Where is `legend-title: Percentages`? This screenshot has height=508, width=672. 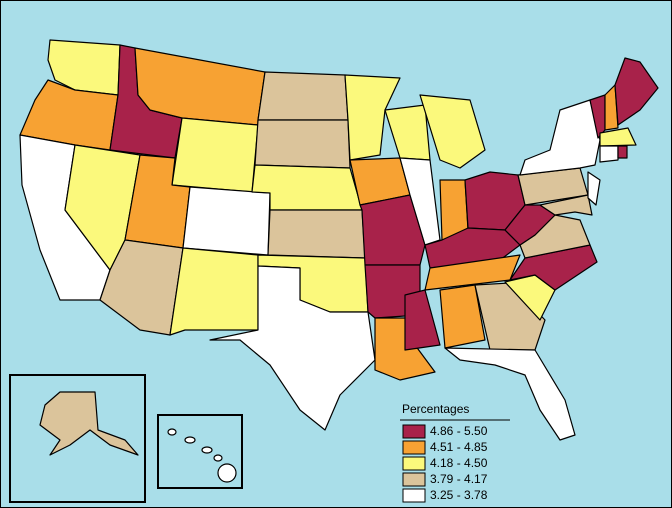
legend-title: Percentages is located at coordinates (435, 409).